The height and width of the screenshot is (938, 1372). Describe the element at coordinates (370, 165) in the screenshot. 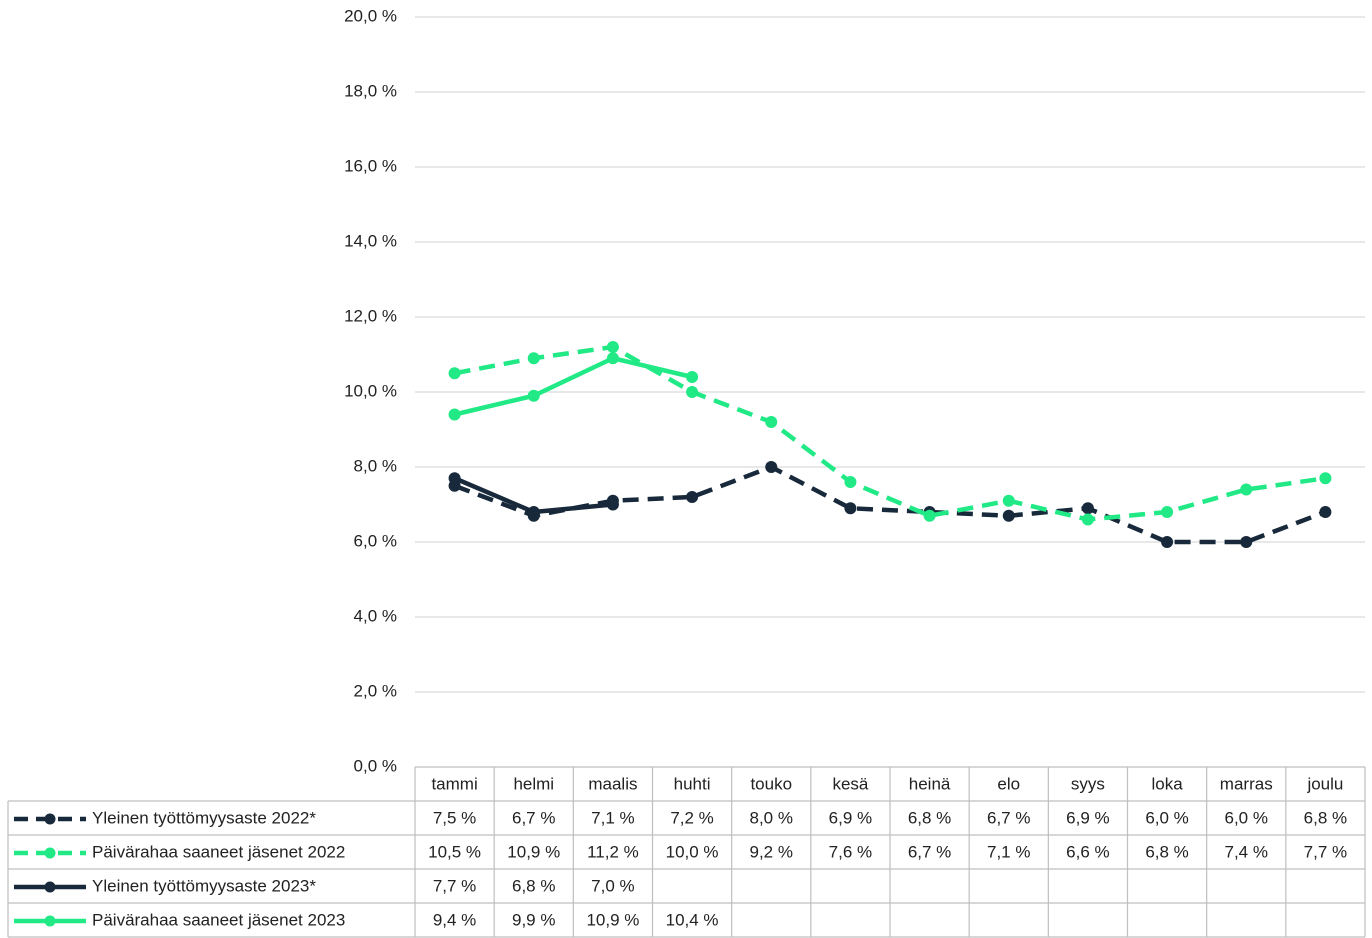

I see `y-tick-label: 16,0 %` at that location.